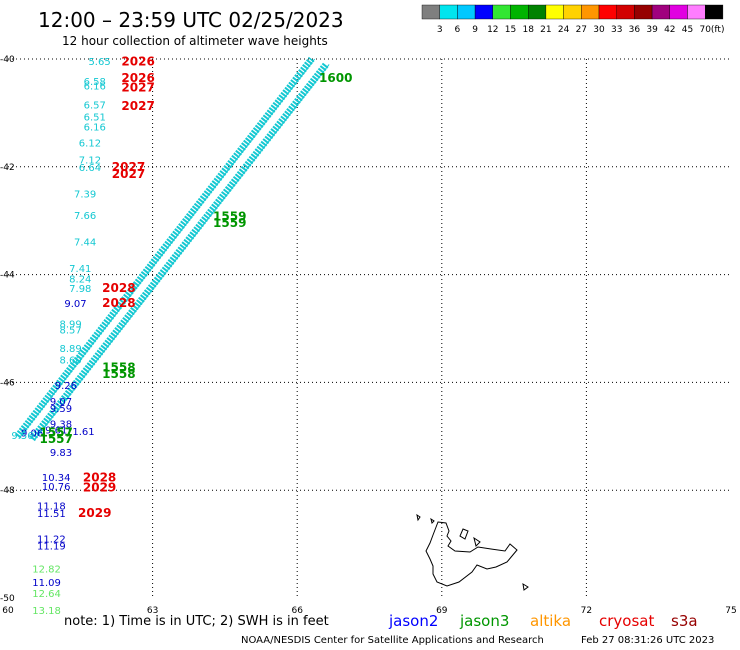 The image size is (740, 650). What do you see at coordinates (687, 30) in the screenshot?
I see `scale-tick-label: 45` at bounding box center [687, 30].